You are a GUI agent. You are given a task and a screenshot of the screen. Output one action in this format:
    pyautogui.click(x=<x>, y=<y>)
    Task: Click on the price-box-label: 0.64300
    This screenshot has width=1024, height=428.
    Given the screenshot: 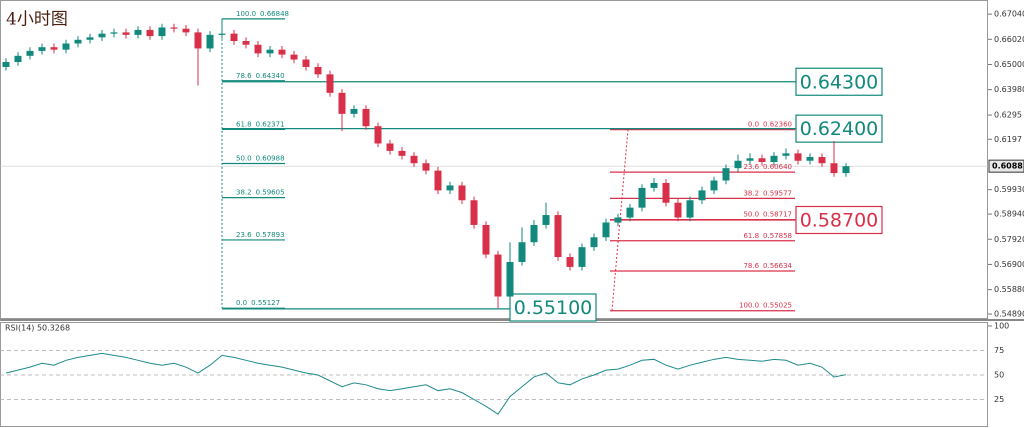 What is the action you would take?
    pyautogui.click(x=839, y=82)
    